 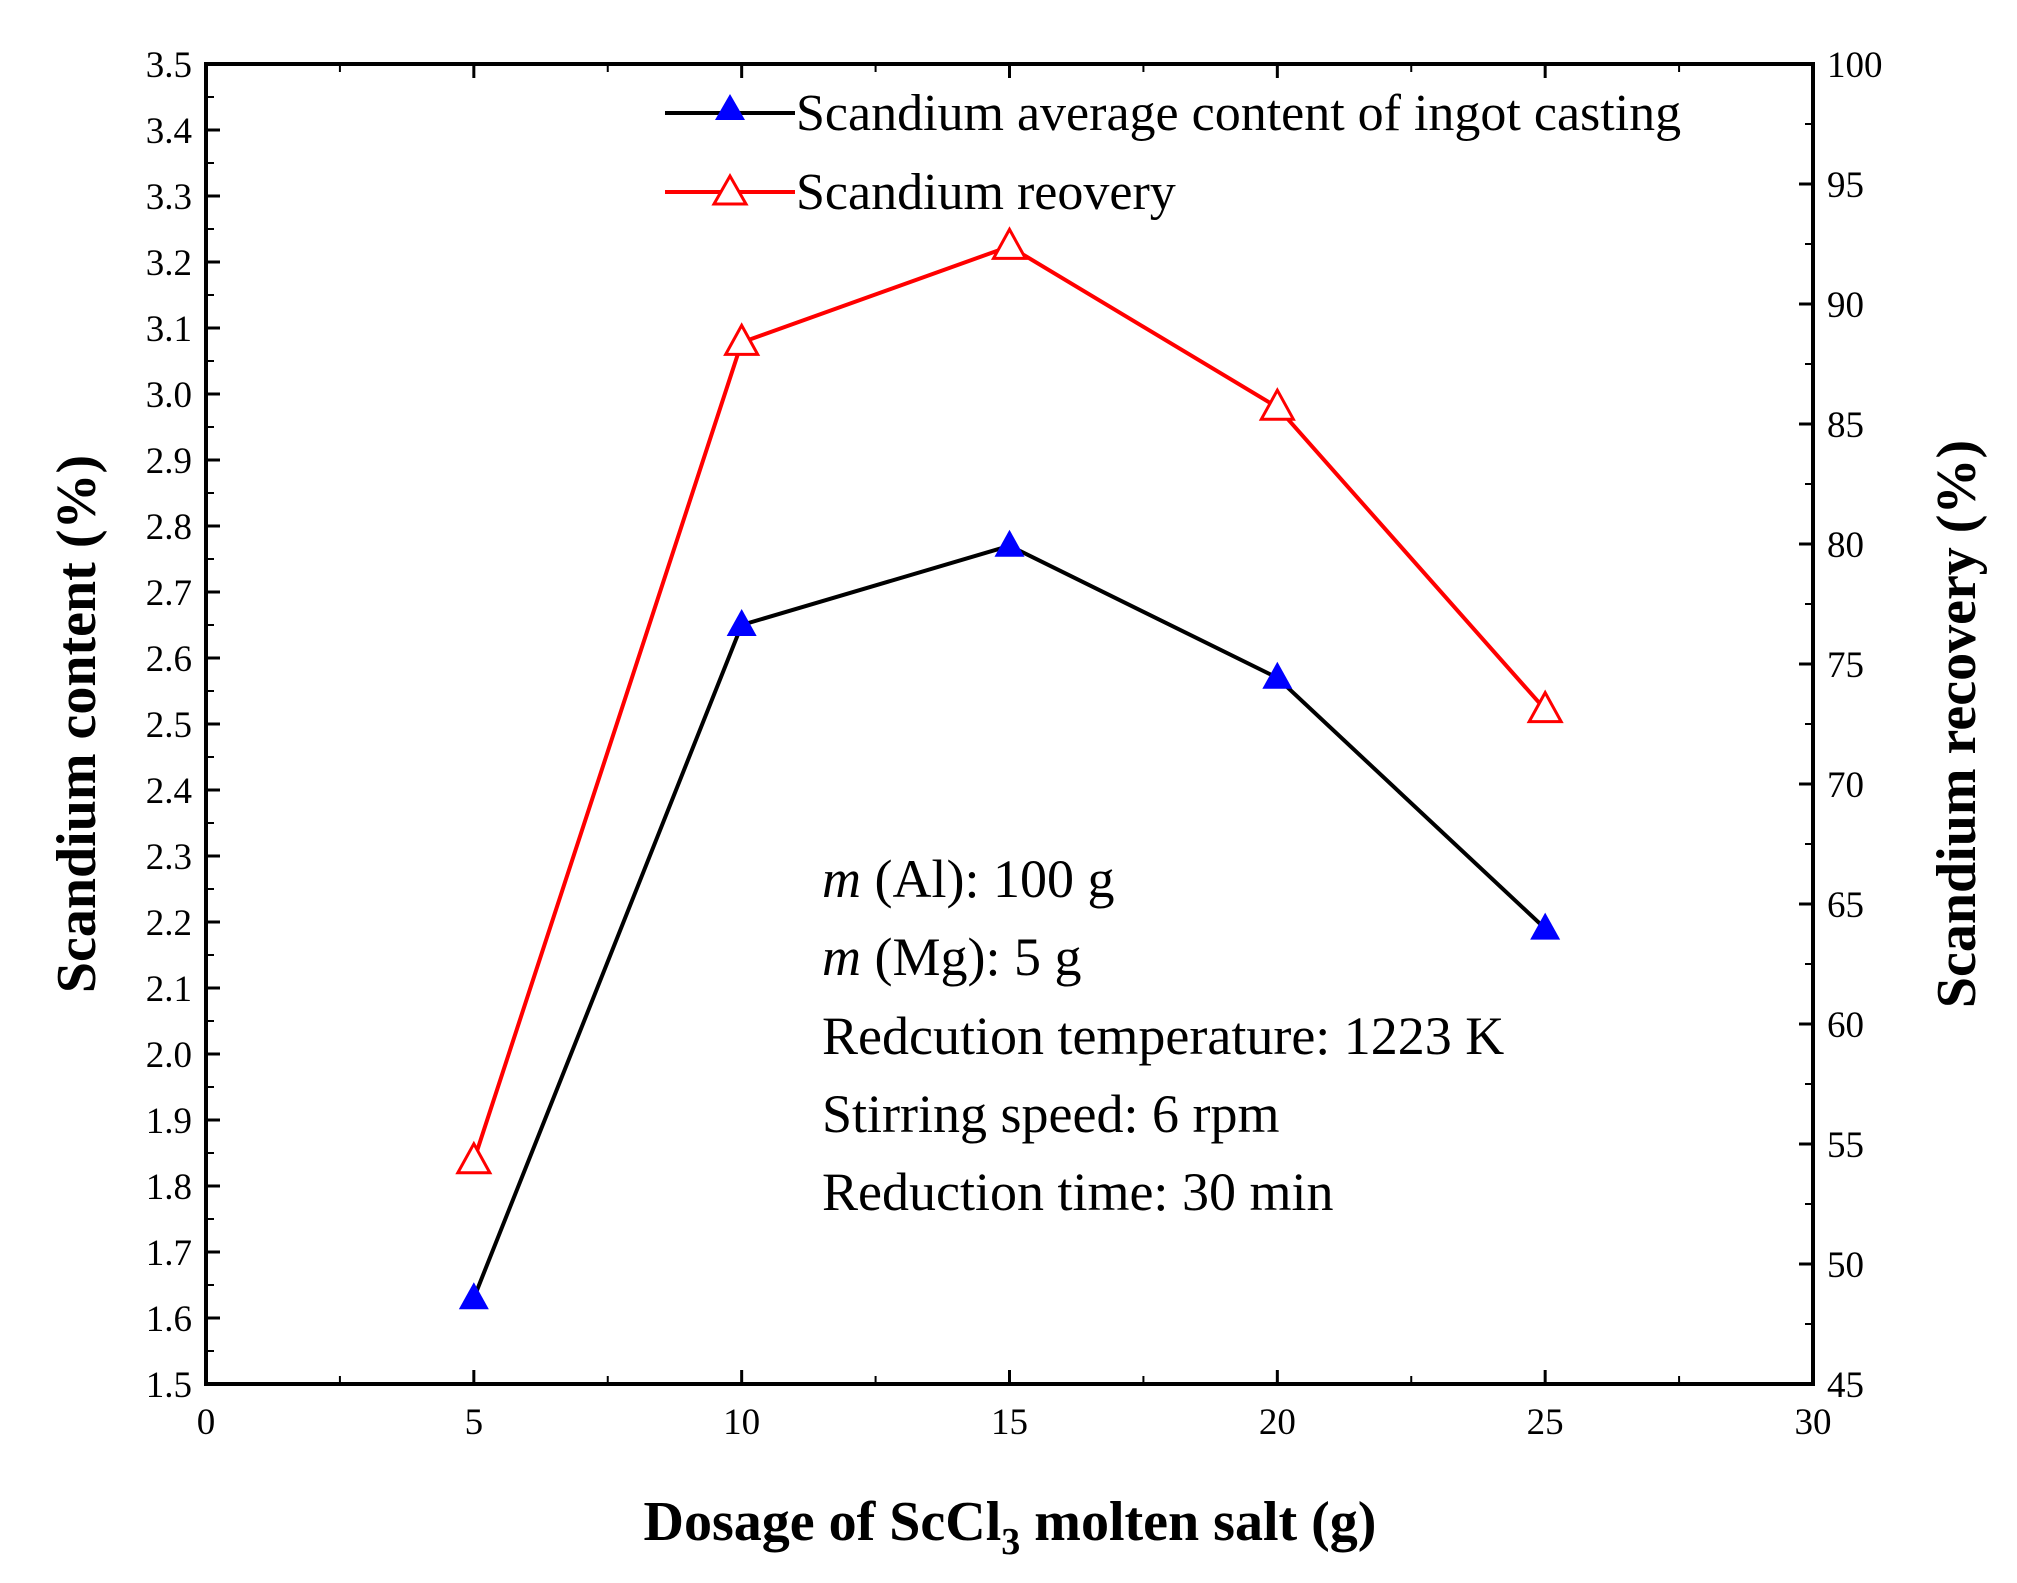 I want to click on y-left-tick-label: 1.6, so click(x=169, y=1319).